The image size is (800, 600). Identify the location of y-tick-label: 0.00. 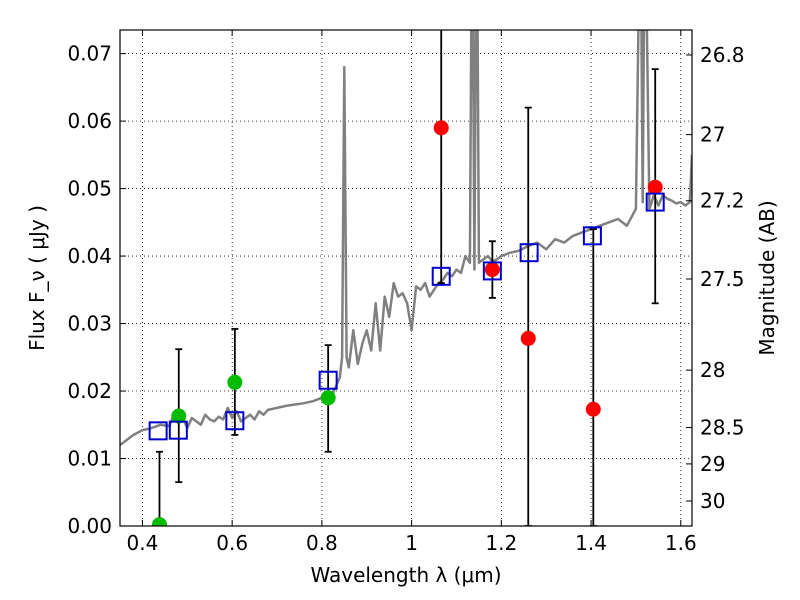
(89, 526).